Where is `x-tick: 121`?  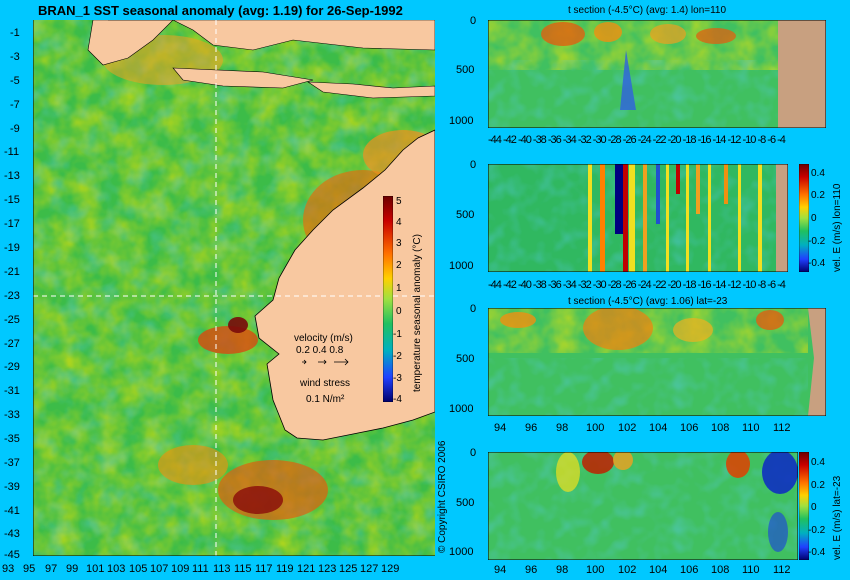 x-tick: 121 is located at coordinates (306, 569).